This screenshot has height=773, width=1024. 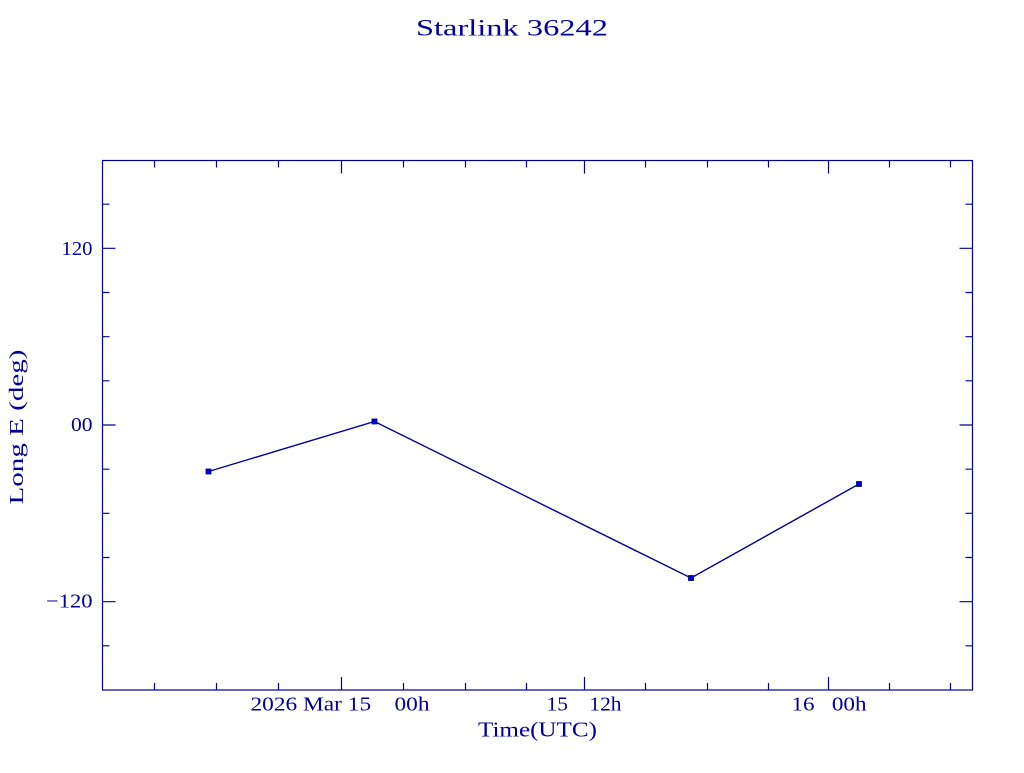 I want to click on svg-text: −120, so click(x=69, y=602).